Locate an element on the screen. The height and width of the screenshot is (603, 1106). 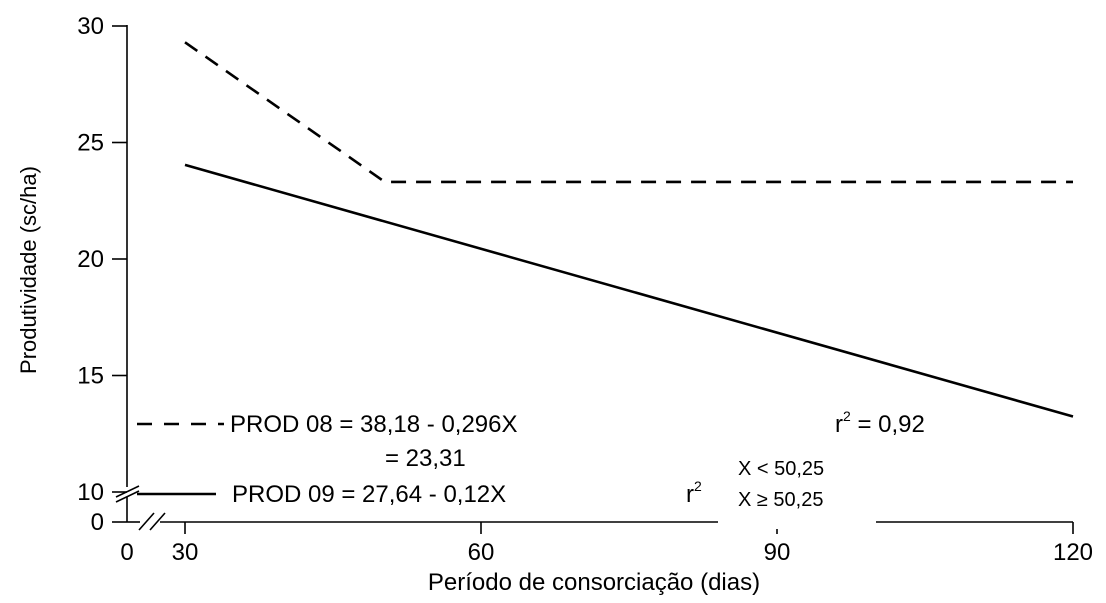
r2-prod08-value: = 0,92 is located at coordinates (888, 424).